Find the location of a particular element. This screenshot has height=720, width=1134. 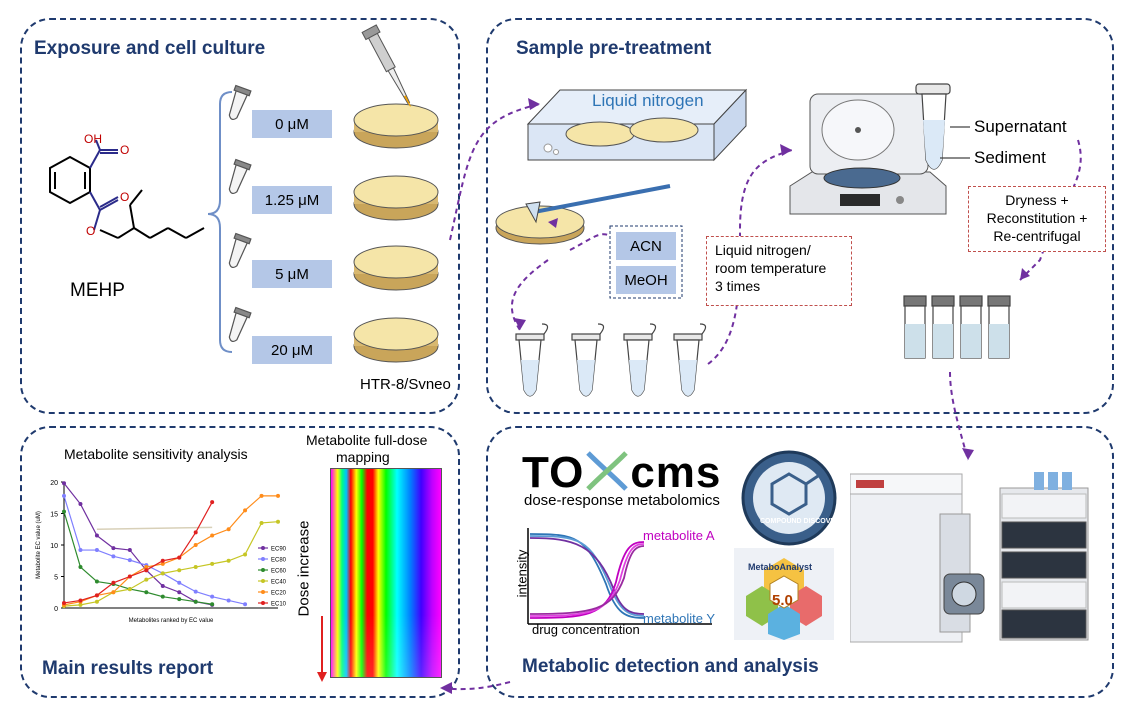

toxcms-logo-part: TO is located at coordinates (553, 472).